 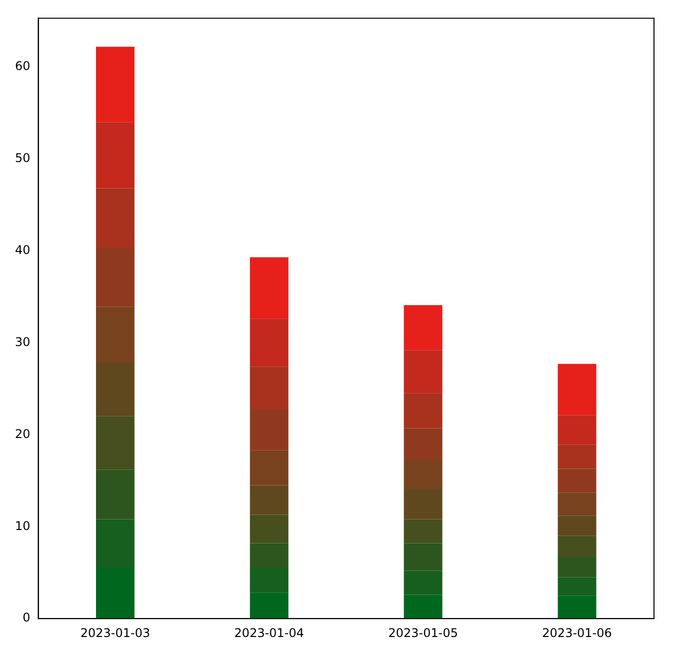 I want to click on x-tick-label: 2023-01-04, so click(x=269, y=633).